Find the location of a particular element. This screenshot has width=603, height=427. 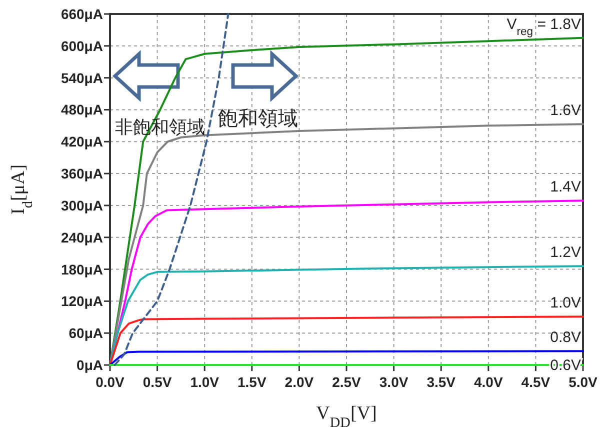

y-tick-label: 60μA is located at coordinates (85, 333).